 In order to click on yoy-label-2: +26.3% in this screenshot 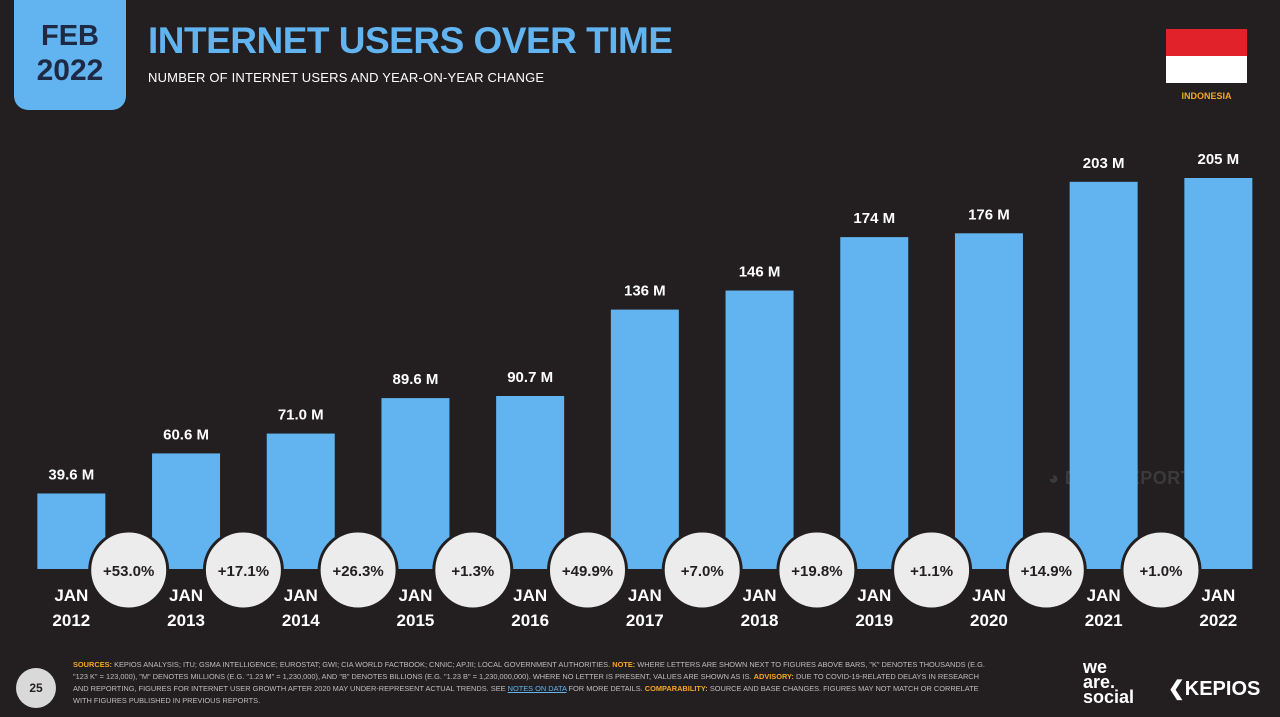, I will do `click(357, 571)`.